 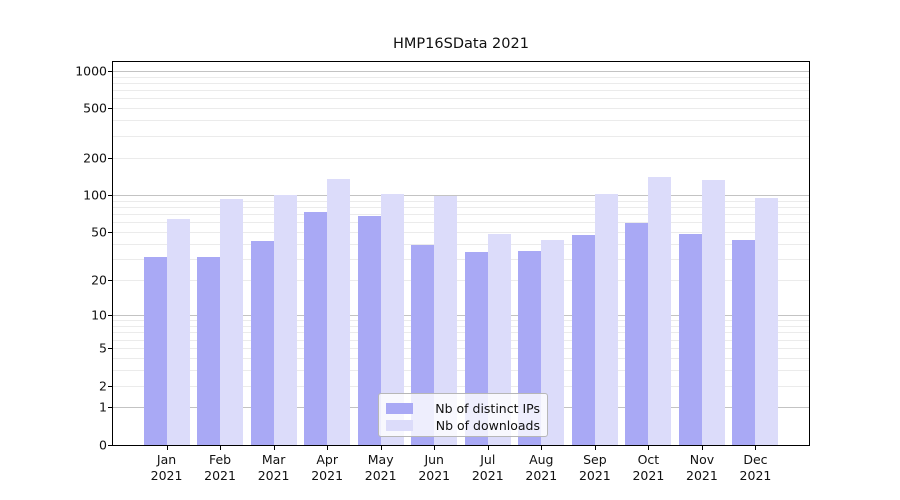 I want to click on y-axis-tick-label: 1000, so click(x=91, y=71).